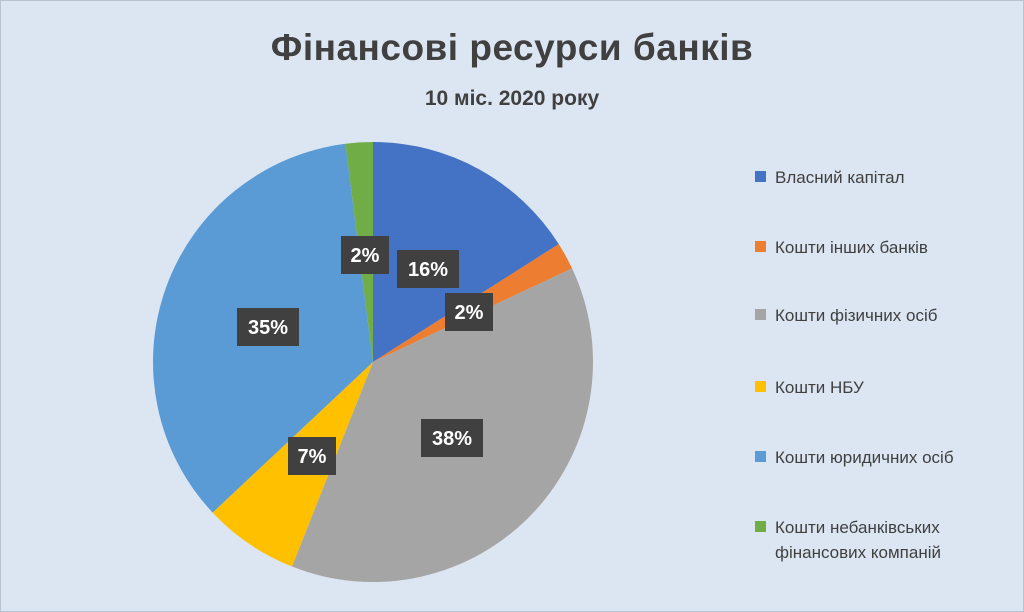  Describe the element at coordinates (864, 457) in the screenshot. I see `legend-label: Кошти юридичних осіб` at that location.